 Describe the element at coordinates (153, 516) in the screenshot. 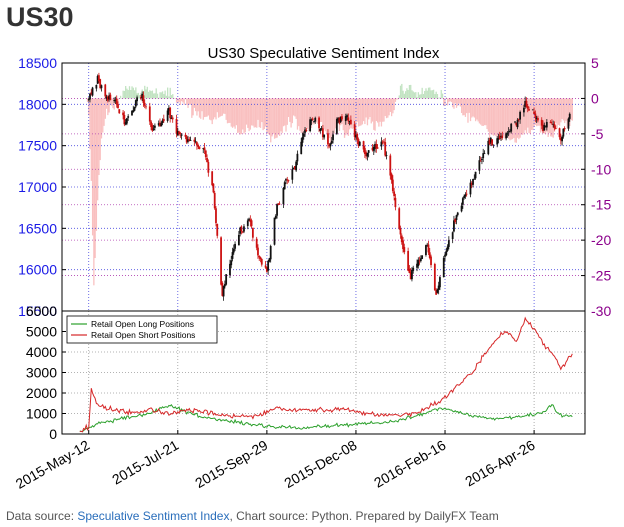

I see `ssi-link: Speculative Sentiment Index` at that location.